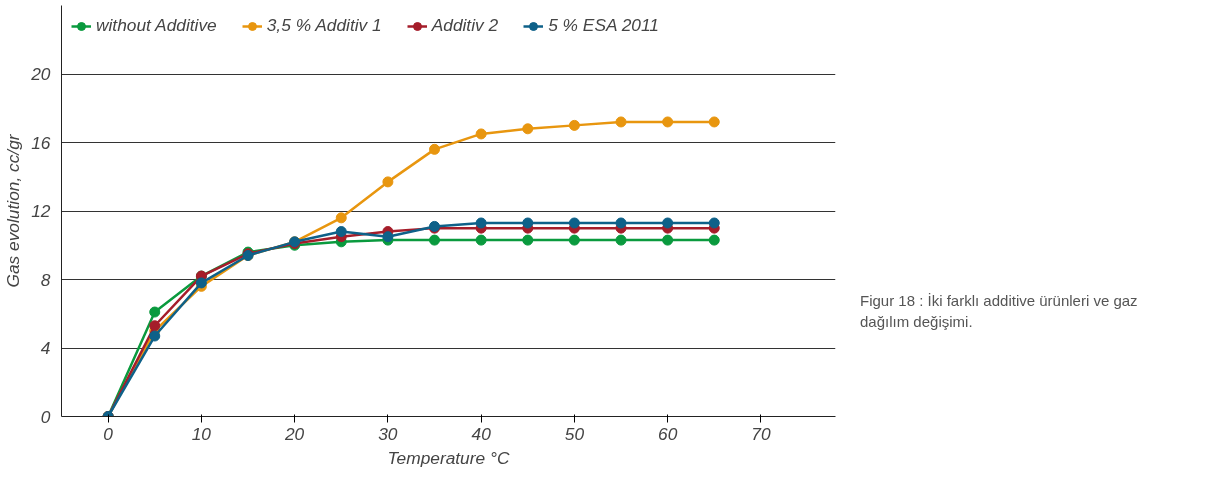 The width and height of the screenshot is (1215, 479). What do you see at coordinates (574, 433) in the screenshot?
I see `x-tick-label: 50` at bounding box center [574, 433].